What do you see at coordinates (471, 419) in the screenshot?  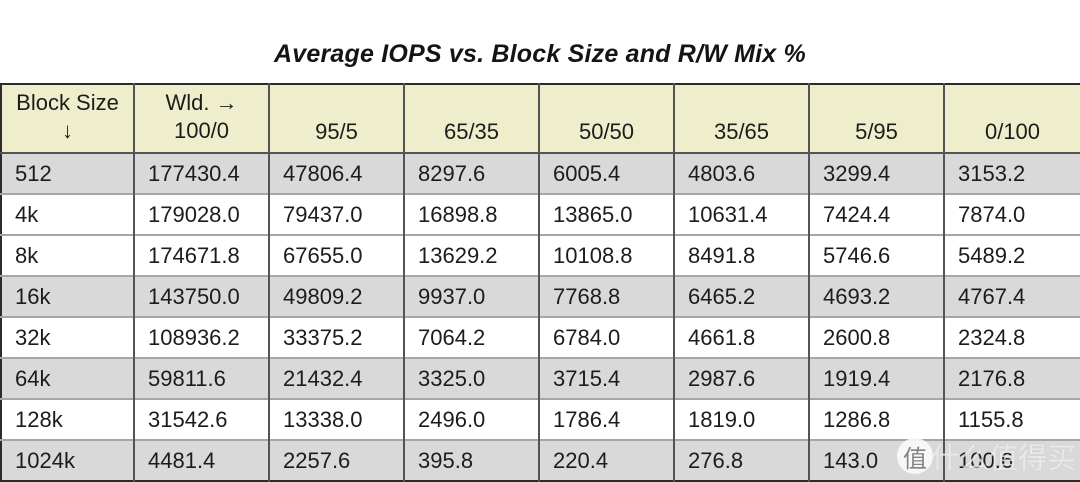 I see `cell: 2496.0` at bounding box center [471, 419].